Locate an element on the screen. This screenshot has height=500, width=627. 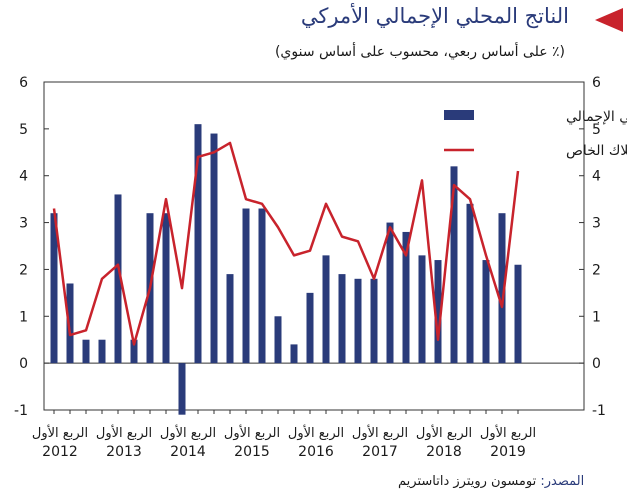
y-tick-label-right: -1 is located at coordinates (599, 411).